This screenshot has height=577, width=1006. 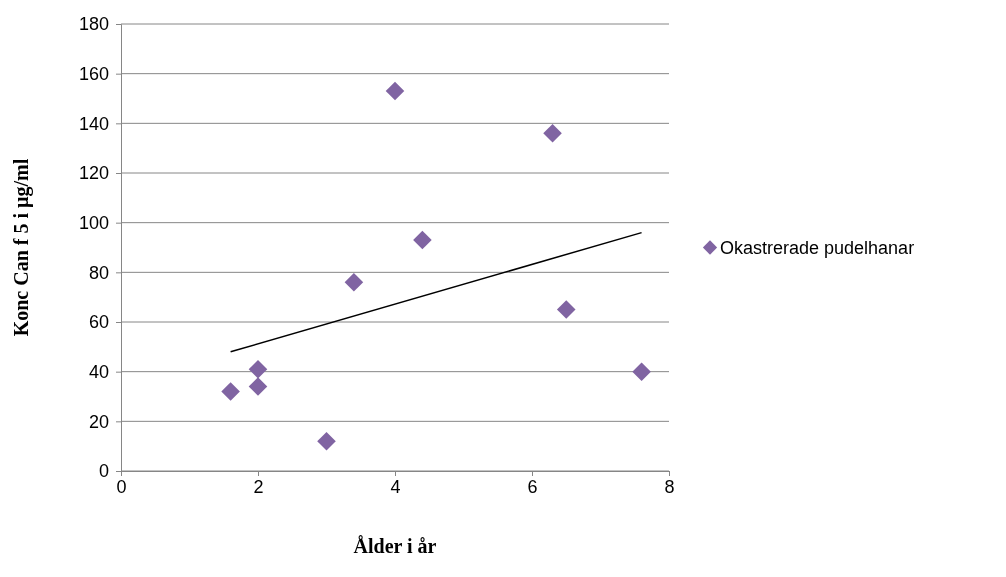 What do you see at coordinates (98, 272) in the screenshot?
I see `y-tick-label: 80` at bounding box center [98, 272].